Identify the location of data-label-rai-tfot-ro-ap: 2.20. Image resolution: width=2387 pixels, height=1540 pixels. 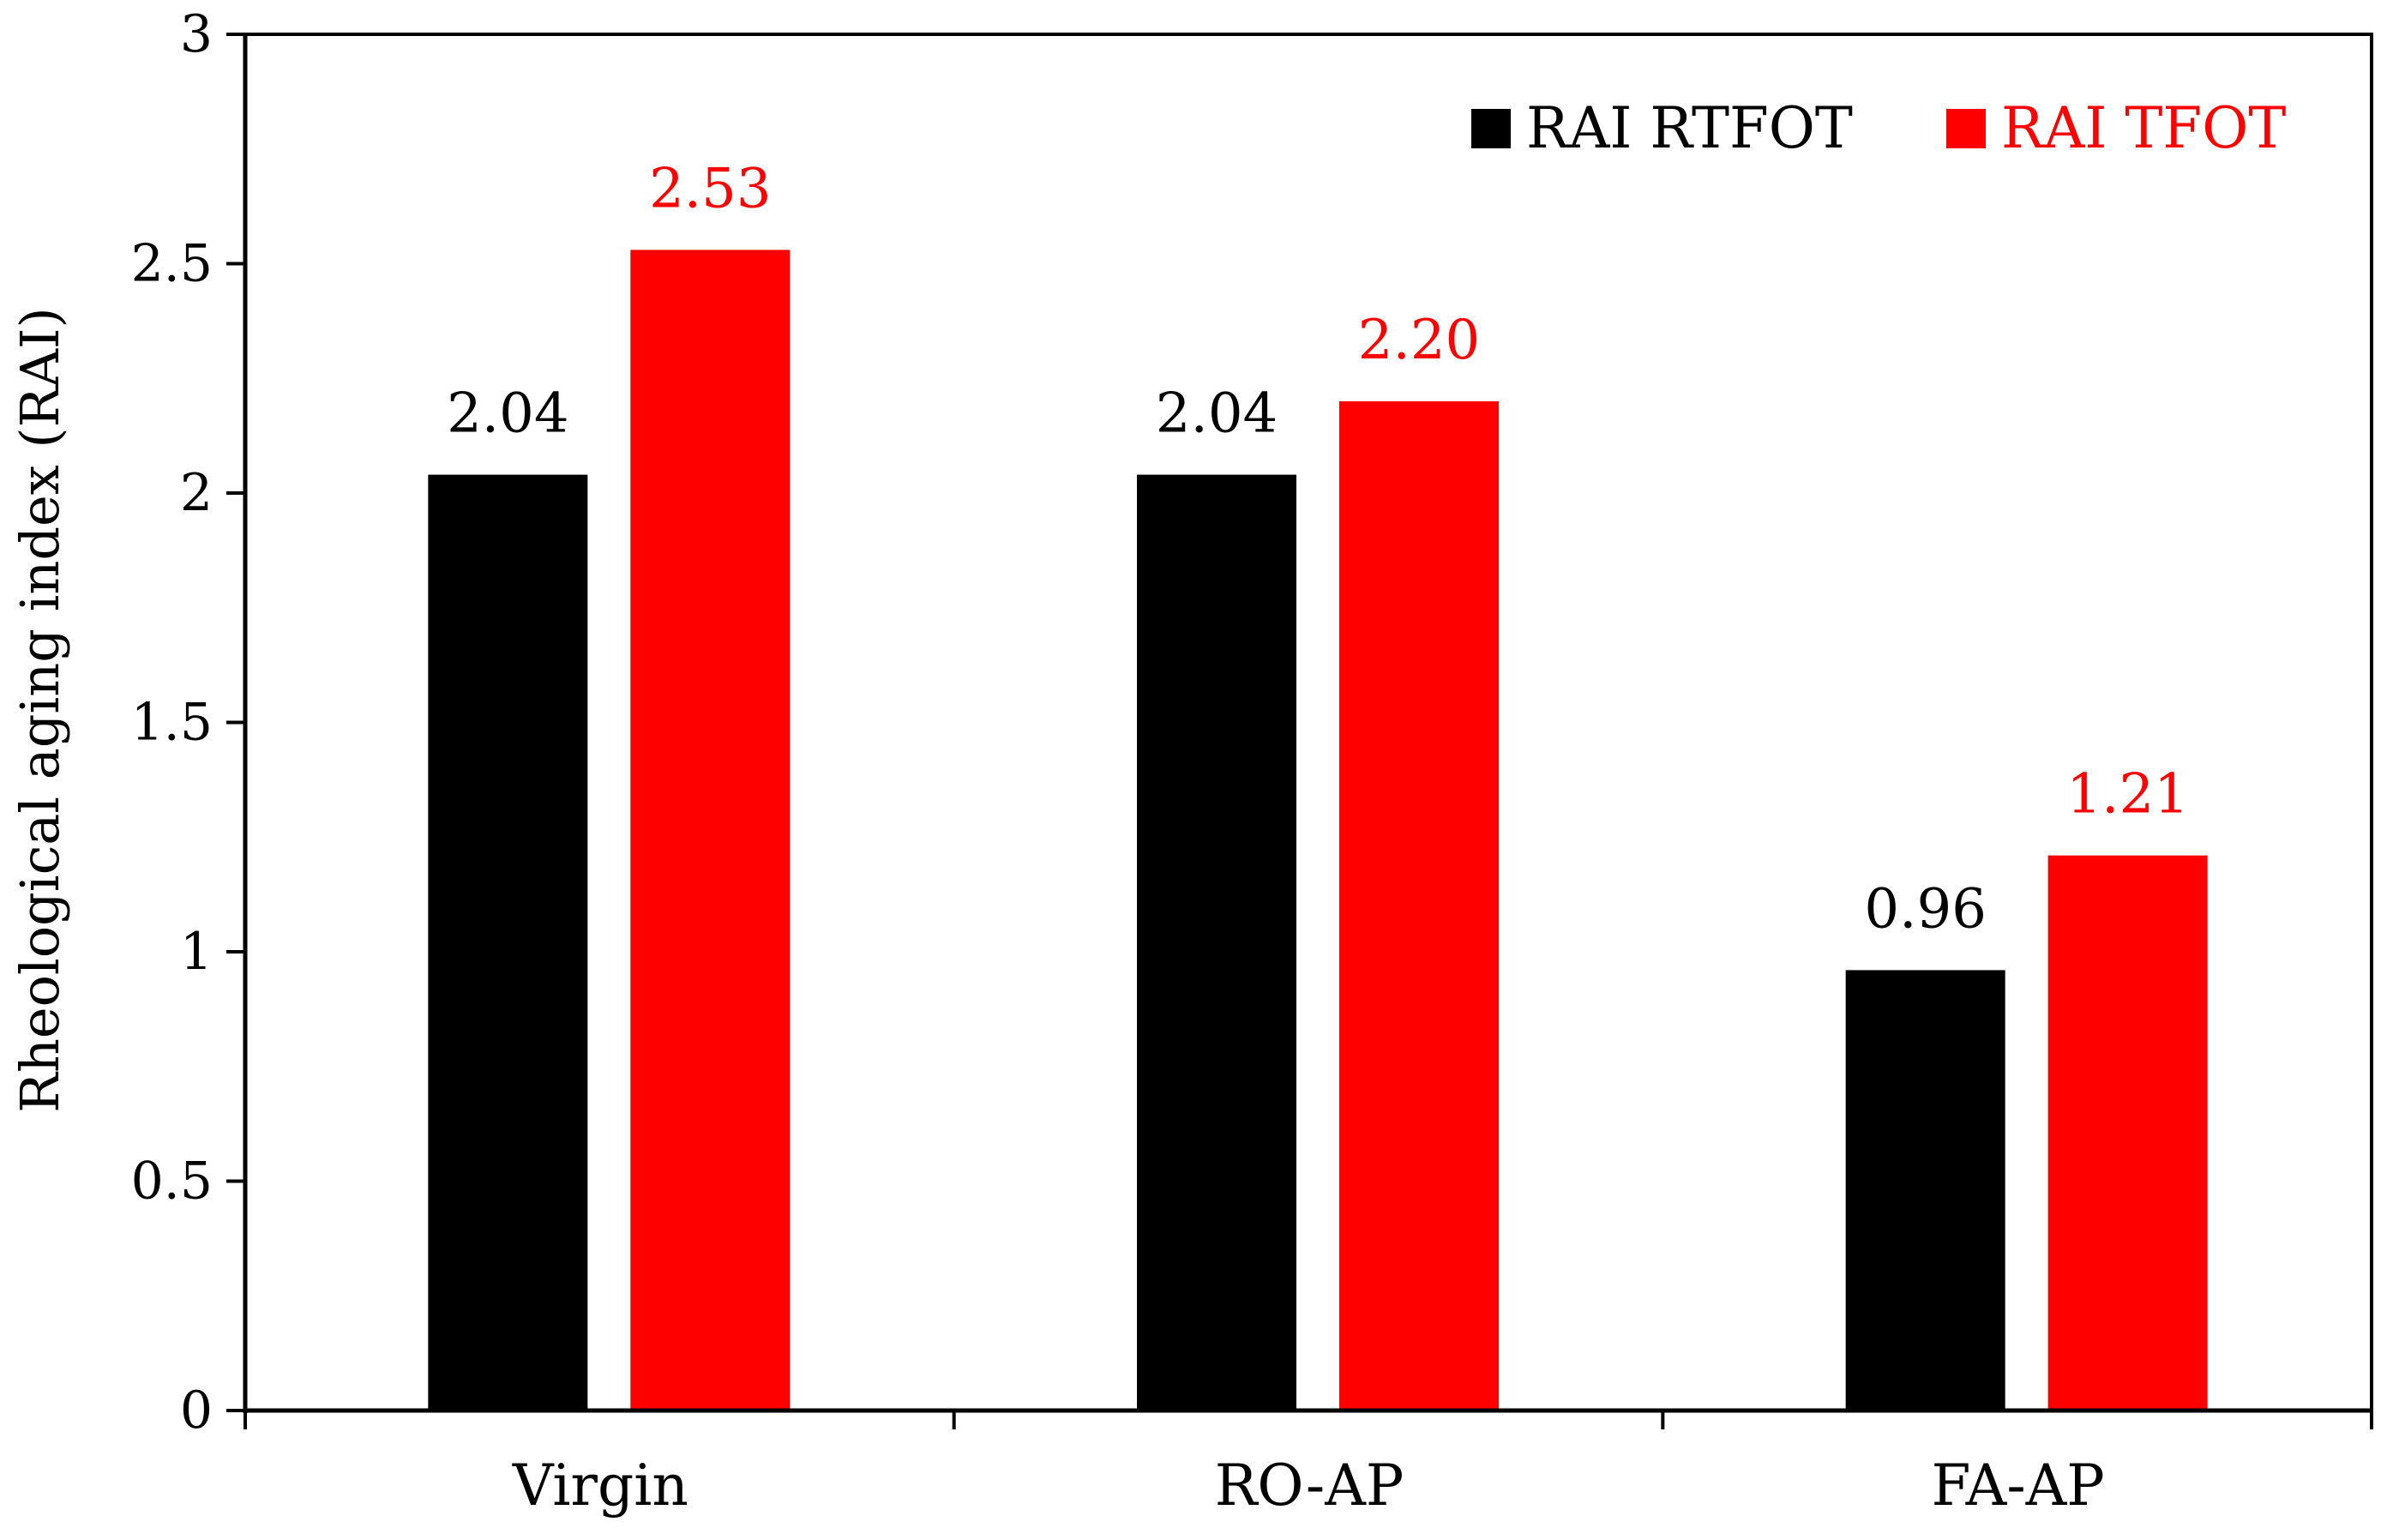
(1419, 340).